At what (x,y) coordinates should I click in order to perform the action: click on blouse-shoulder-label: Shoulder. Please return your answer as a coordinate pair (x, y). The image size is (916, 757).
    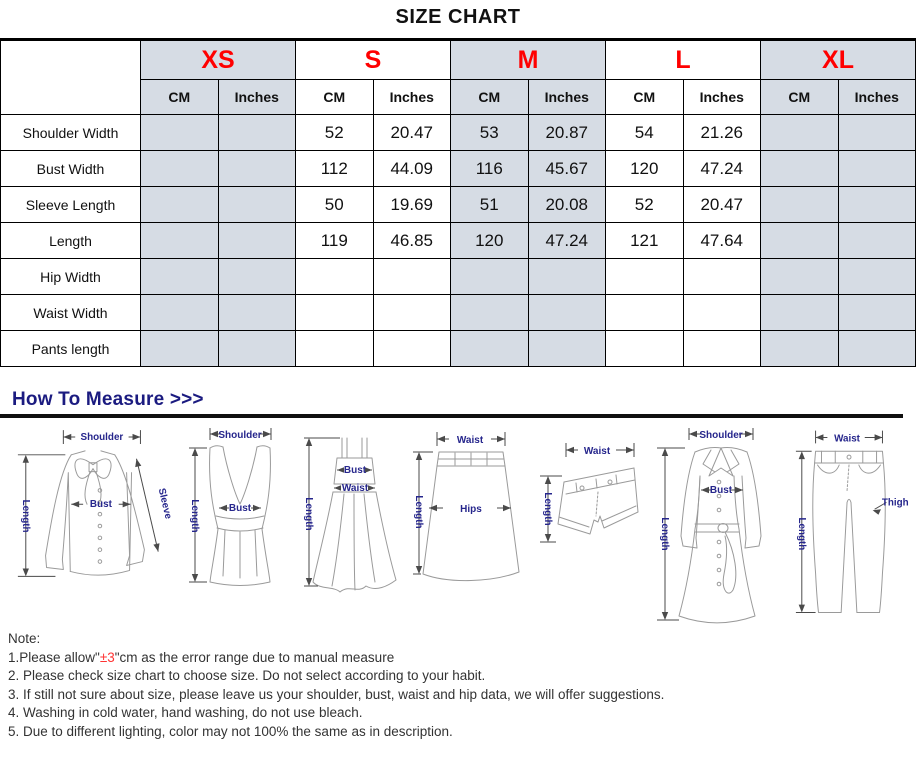
    Looking at the image, I should click on (101, 437).